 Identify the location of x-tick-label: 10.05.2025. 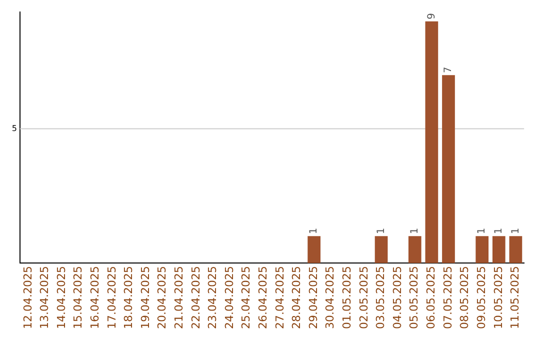
(498, 298).